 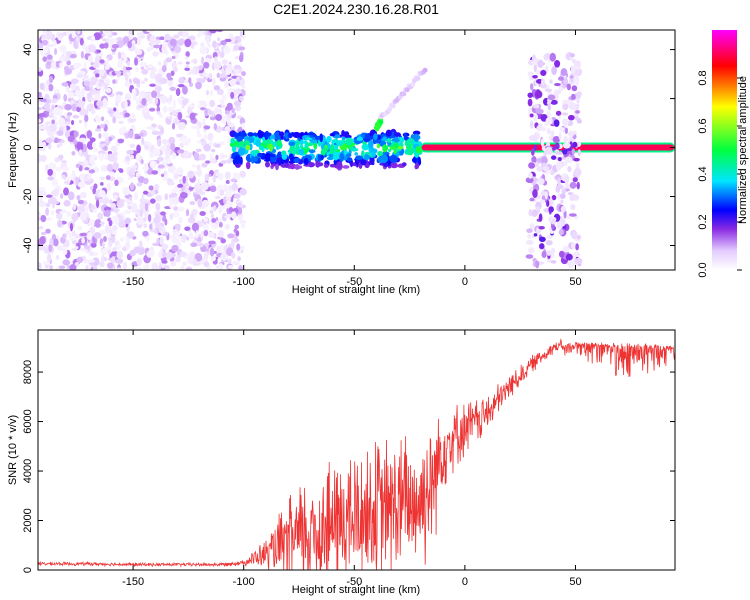 What do you see at coordinates (28, 246) in the screenshot?
I see `spectrogram-y-tick-label: -40` at bounding box center [28, 246].